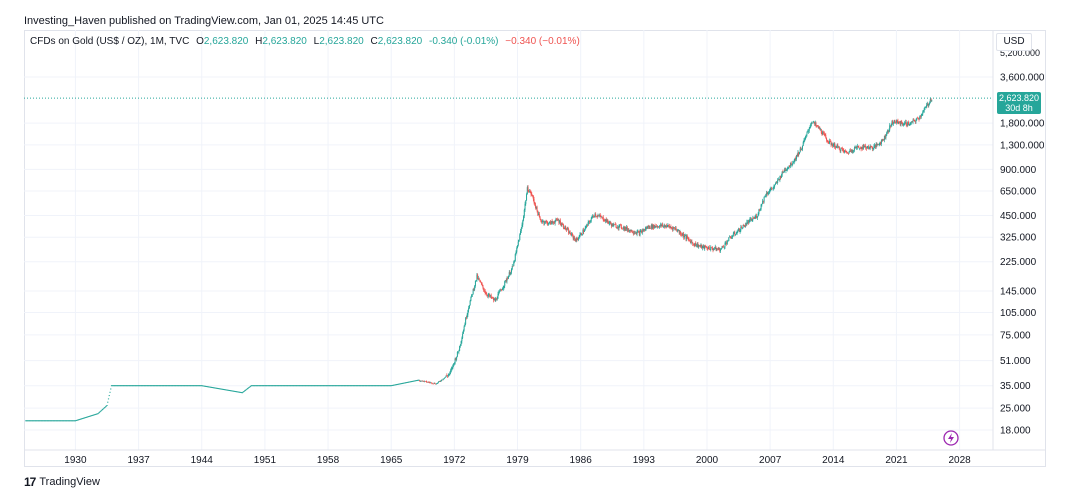 The image size is (1080, 496). Describe the element at coordinates (110, 41) in the screenshot. I see `legend-symbol: CFDs on Gold (US$ / OZ), 1M, TVC` at that location.